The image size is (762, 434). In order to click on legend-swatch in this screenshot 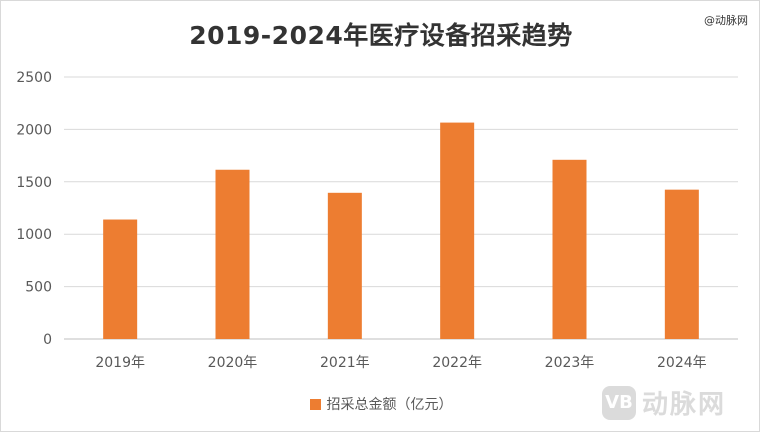, I will do `click(315, 404)`.